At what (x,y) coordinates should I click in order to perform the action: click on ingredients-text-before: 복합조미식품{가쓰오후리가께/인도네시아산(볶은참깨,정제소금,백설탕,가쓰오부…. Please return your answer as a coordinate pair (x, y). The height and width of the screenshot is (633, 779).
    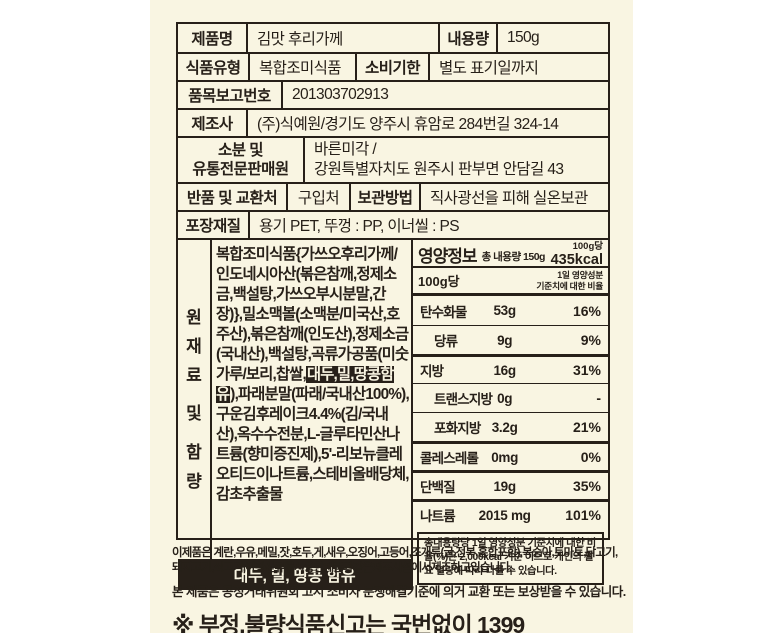
    Looking at the image, I should click on (312, 314).